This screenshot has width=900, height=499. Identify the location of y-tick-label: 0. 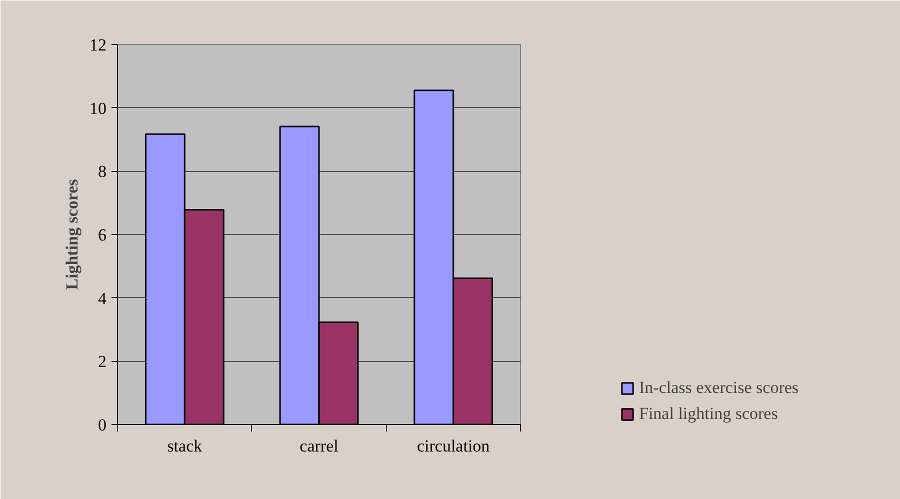
(102, 425).